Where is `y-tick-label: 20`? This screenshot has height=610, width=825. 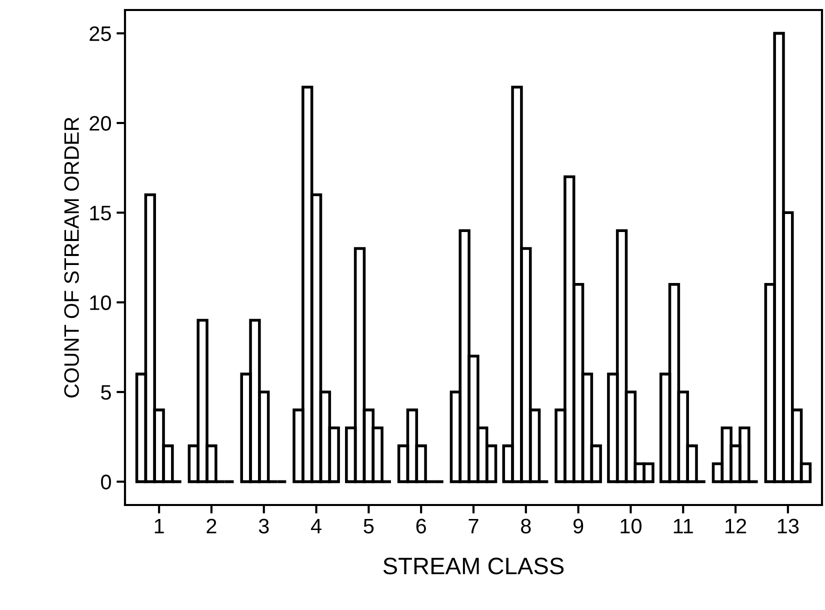
y-tick-label: 20 is located at coordinates (100, 123).